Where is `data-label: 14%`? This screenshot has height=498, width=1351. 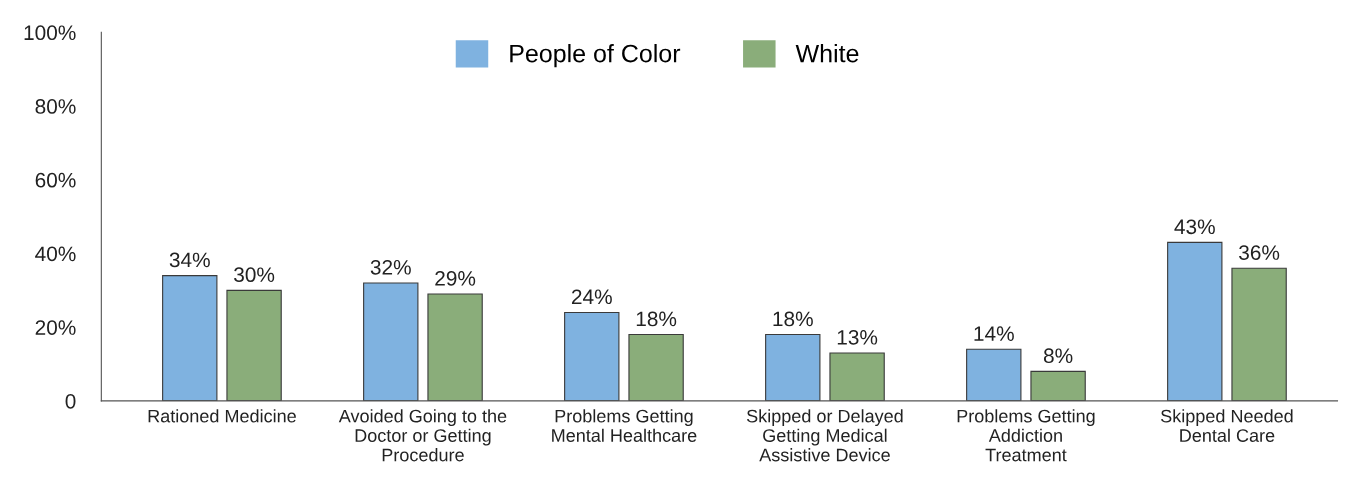 data-label: 14% is located at coordinates (994, 333).